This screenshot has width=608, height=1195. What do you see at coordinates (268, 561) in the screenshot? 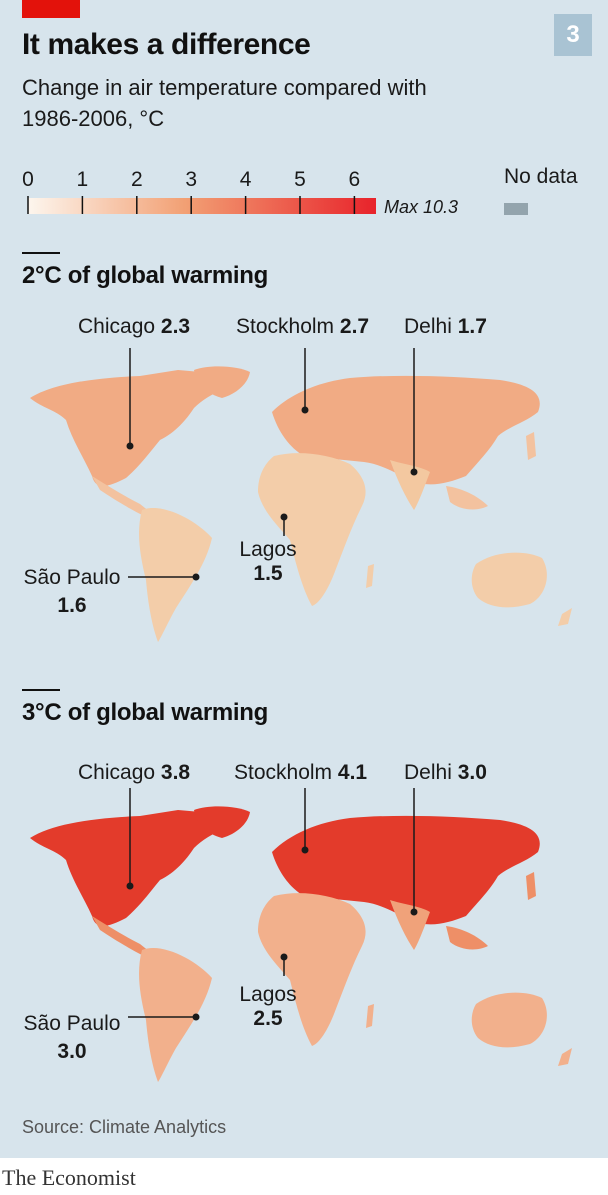
I see `city-label-lagos: Lagos 1.5` at bounding box center [268, 561].